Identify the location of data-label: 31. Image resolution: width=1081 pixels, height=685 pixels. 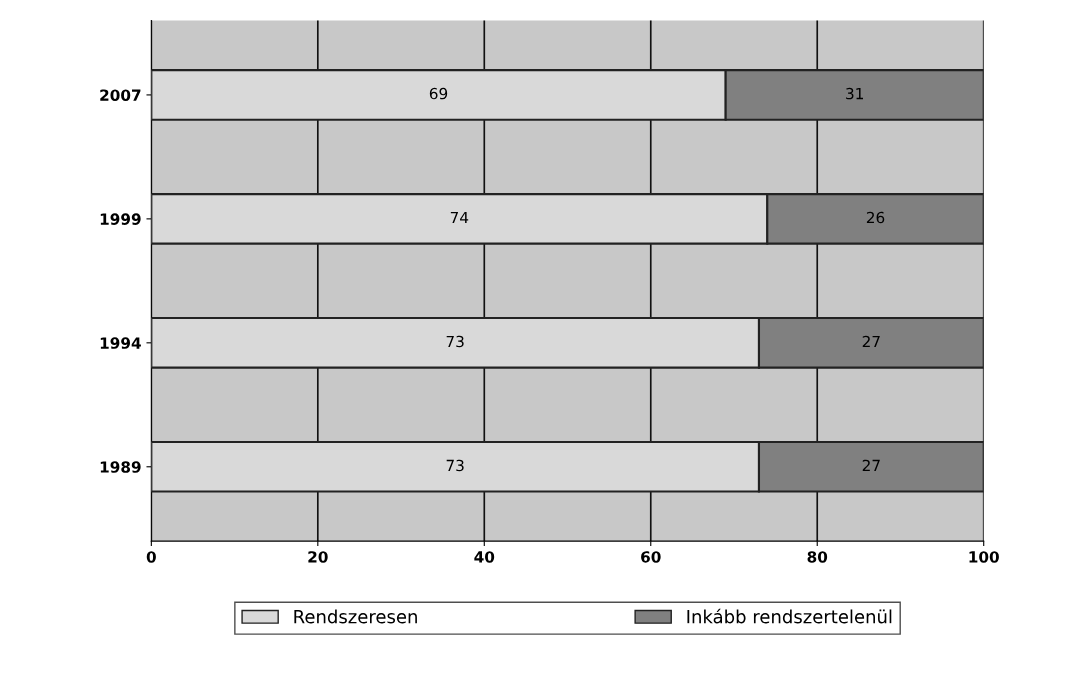
(854, 93).